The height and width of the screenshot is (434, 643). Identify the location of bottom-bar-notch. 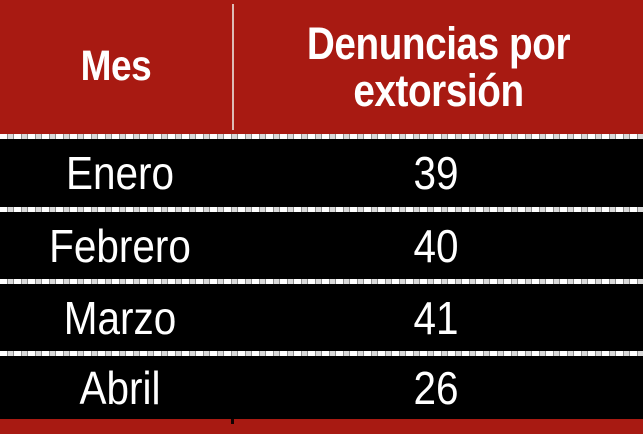
(232, 421).